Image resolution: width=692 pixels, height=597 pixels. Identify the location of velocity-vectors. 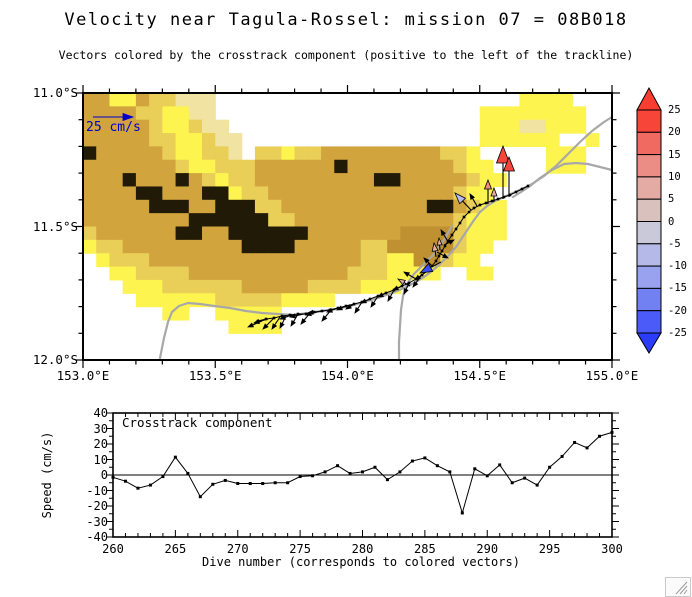
(381, 237).